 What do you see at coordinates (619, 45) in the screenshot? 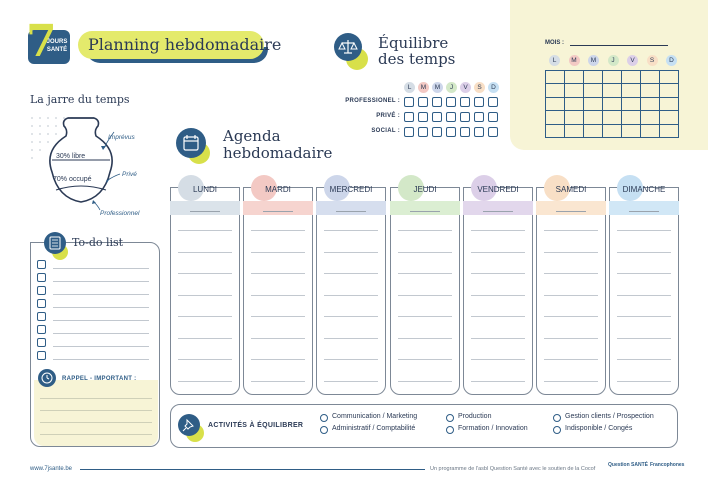
I see `mois-field-line` at bounding box center [619, 45].